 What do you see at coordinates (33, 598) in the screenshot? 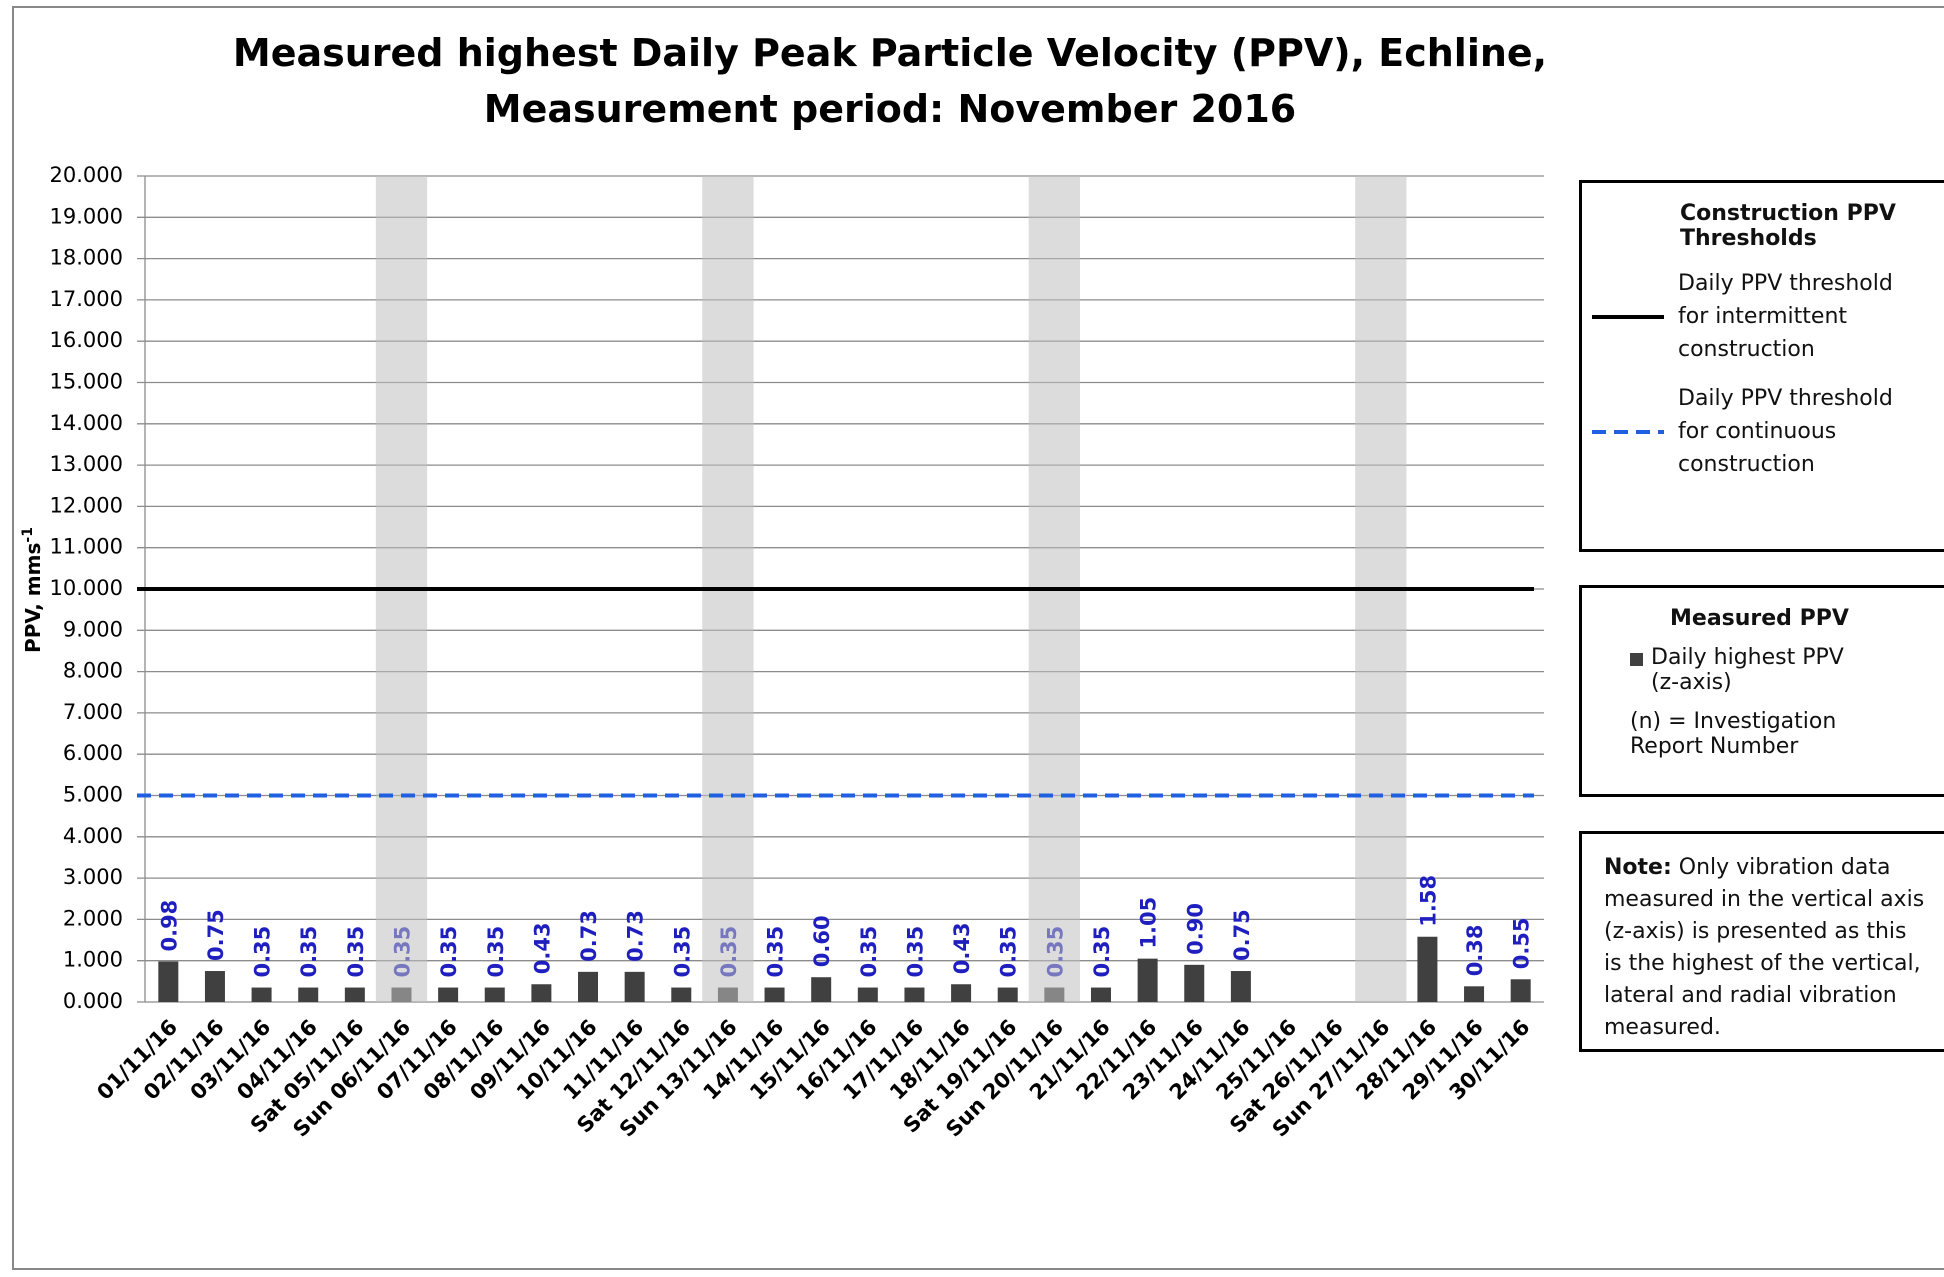
I see `y-axis-label-text: PPV, mms` at bounding box center [33, 598].